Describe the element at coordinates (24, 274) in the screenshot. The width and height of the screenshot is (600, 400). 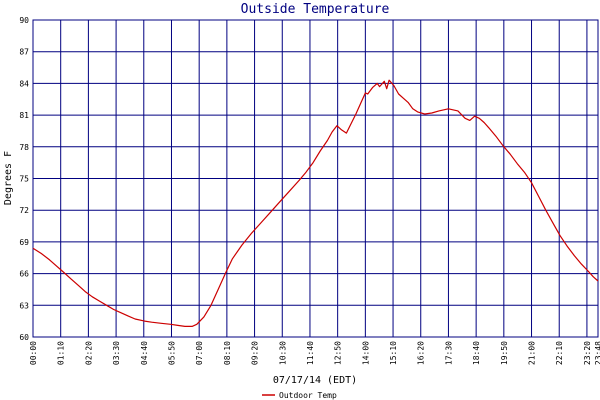
I see `y-tick-label: 66` at that location.